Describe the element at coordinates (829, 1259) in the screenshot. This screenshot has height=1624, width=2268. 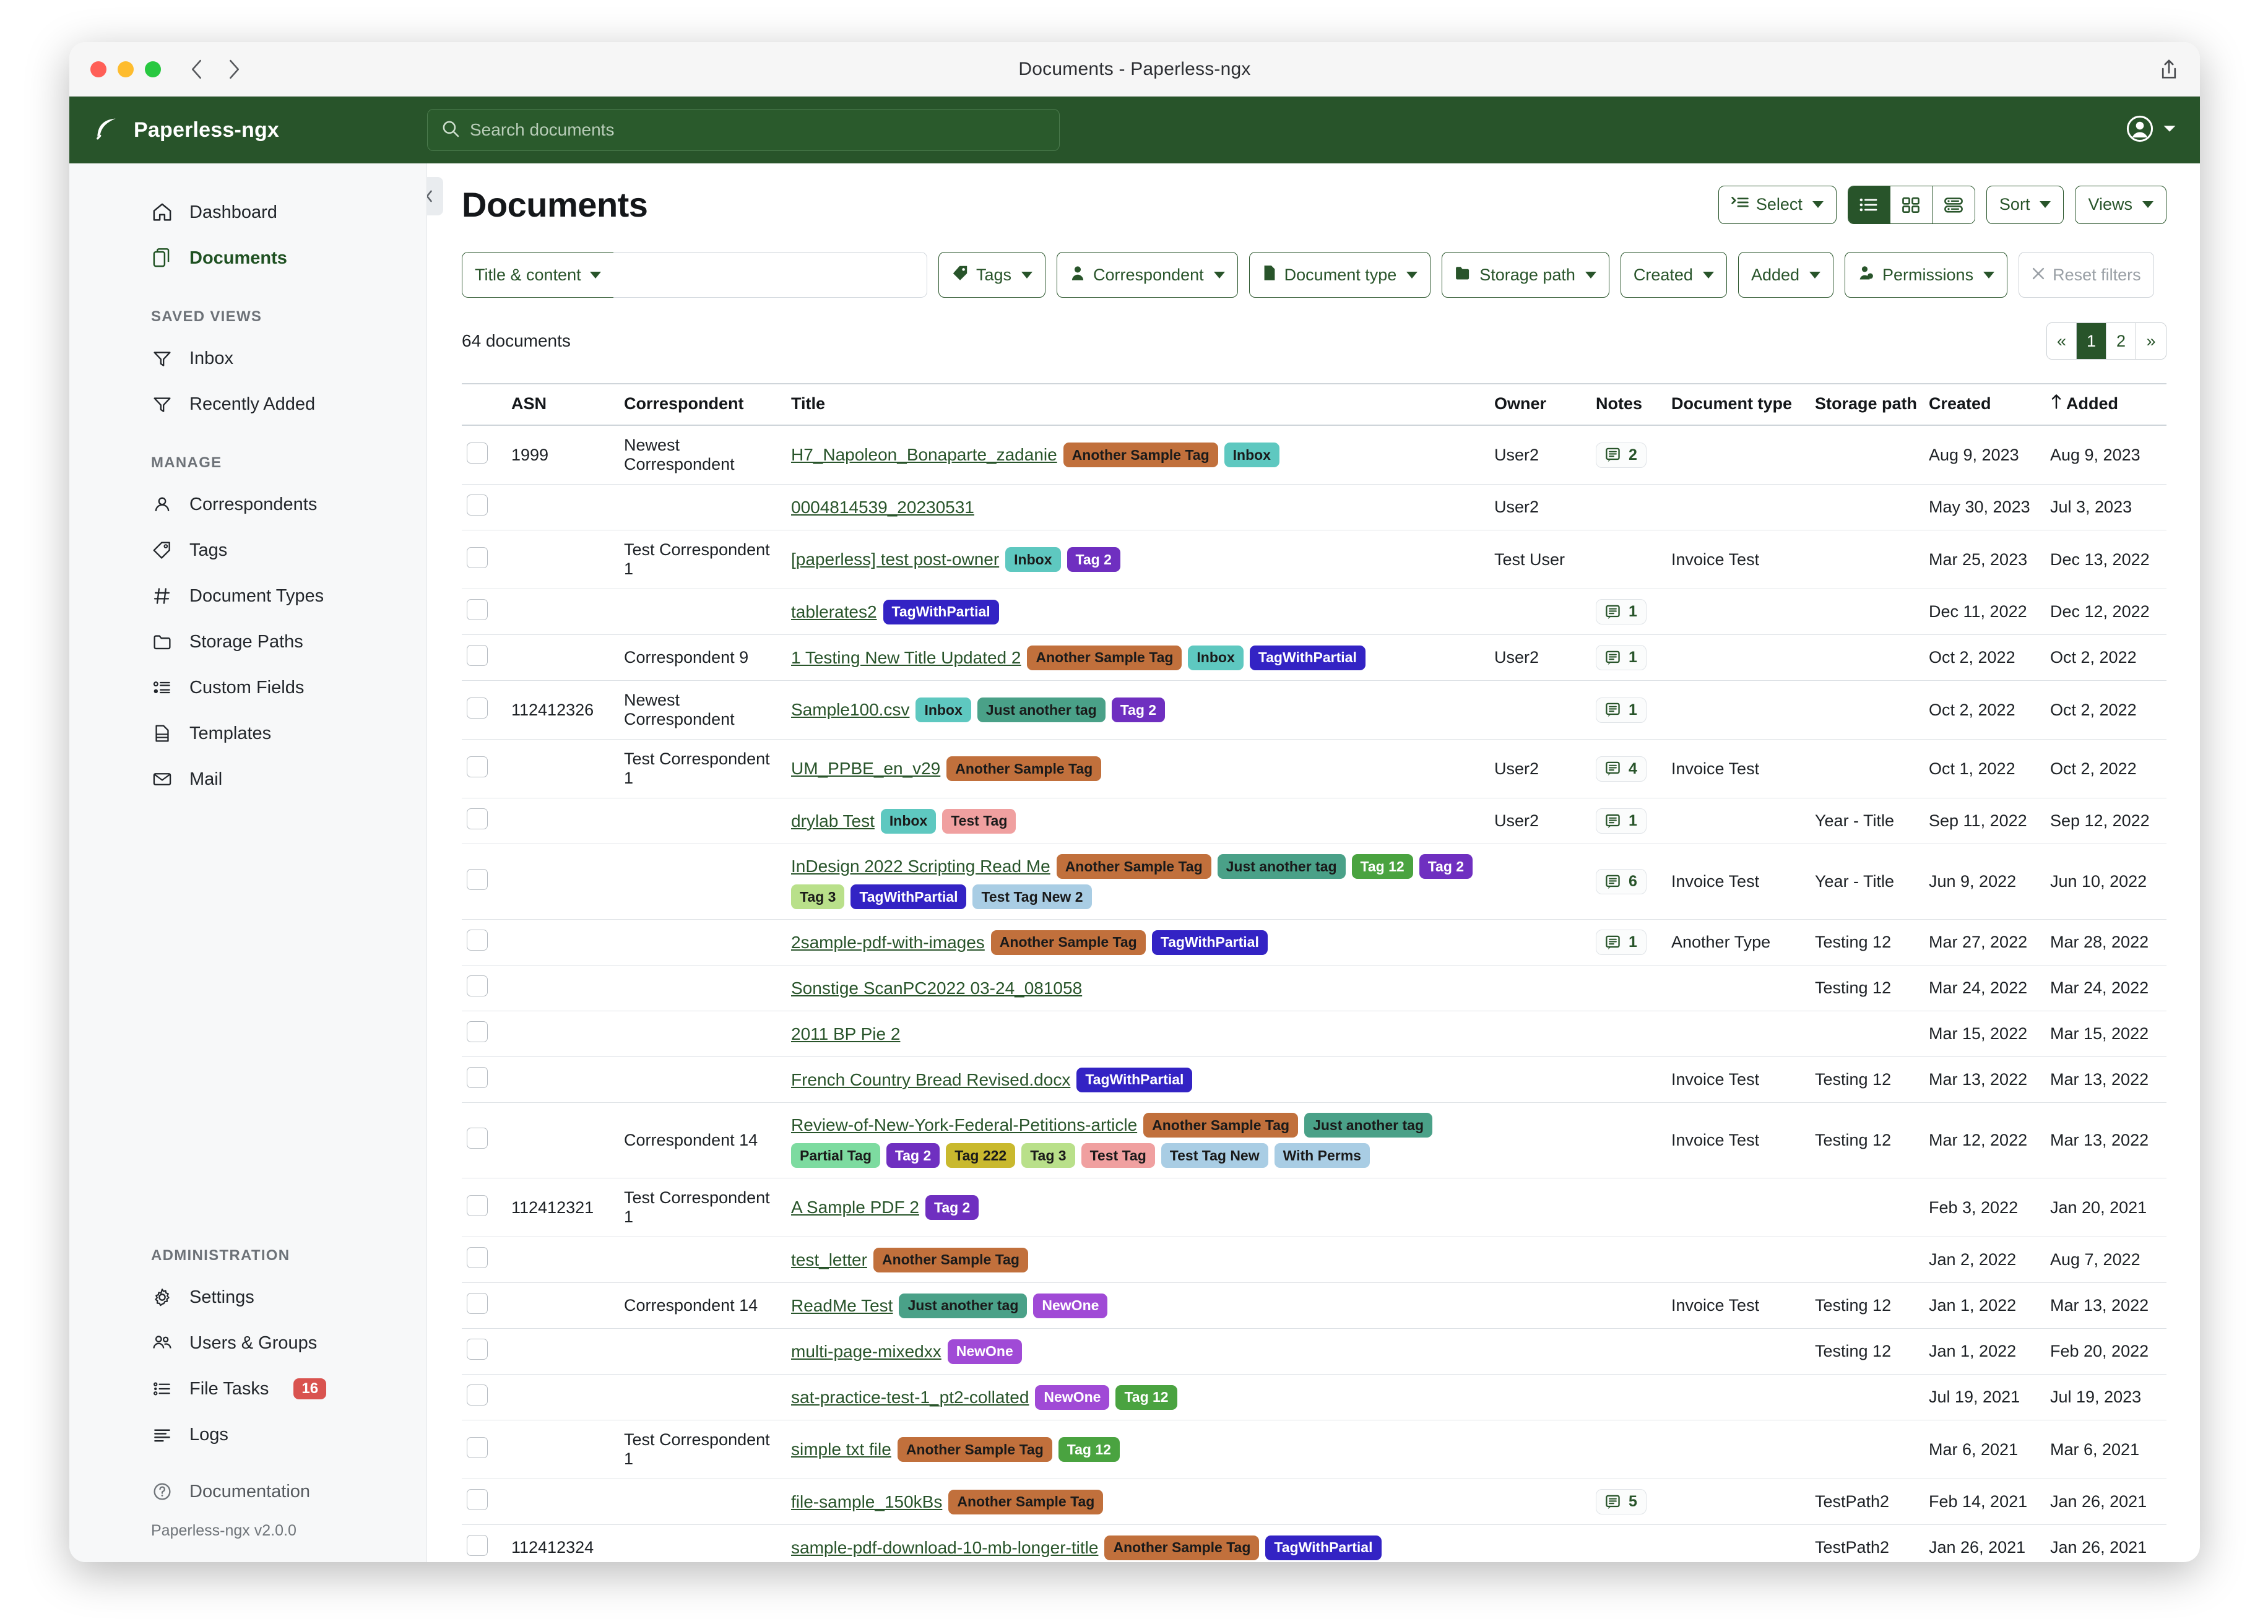
I see `document-title-link: test_letter` at that location.